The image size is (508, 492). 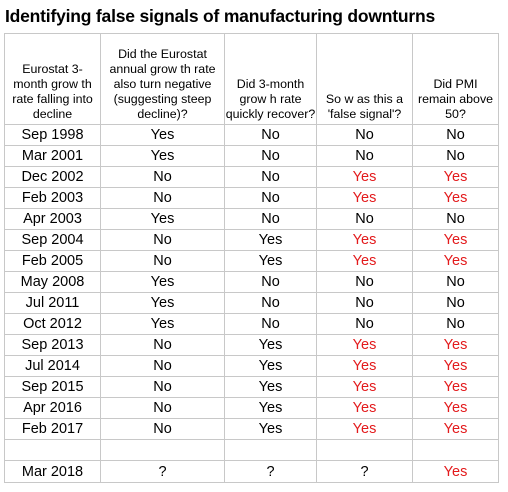 I want to click on table-row: Feb 2017 No Yes Yes Yes, so click(x=251, y=429).